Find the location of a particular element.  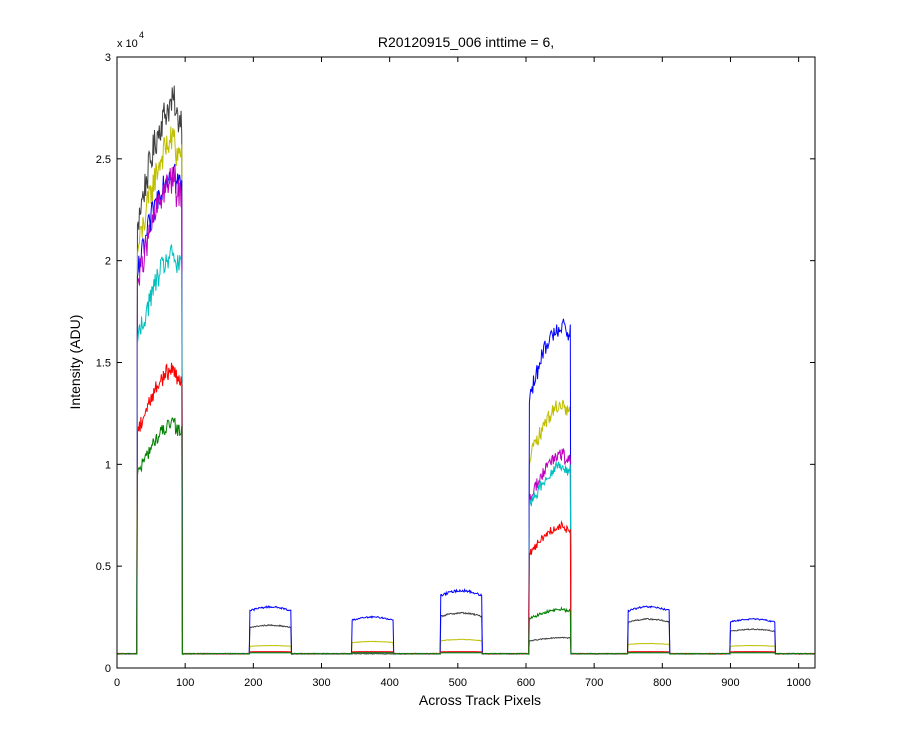

x-tick-label: 300 is located at coordinates (321, 683).